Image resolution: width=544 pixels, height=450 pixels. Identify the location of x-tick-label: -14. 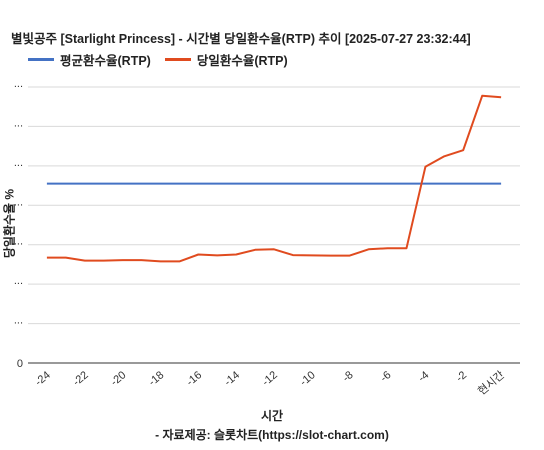
(232, 378).